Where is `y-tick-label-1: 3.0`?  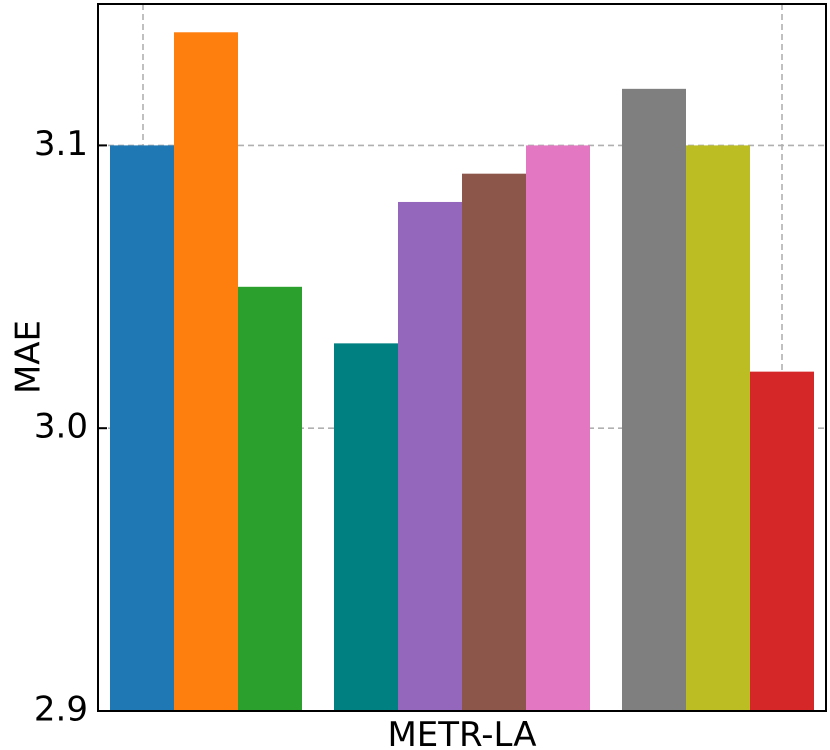 y-tick-label-1: 3.0 is located at coordinates (61, 427).